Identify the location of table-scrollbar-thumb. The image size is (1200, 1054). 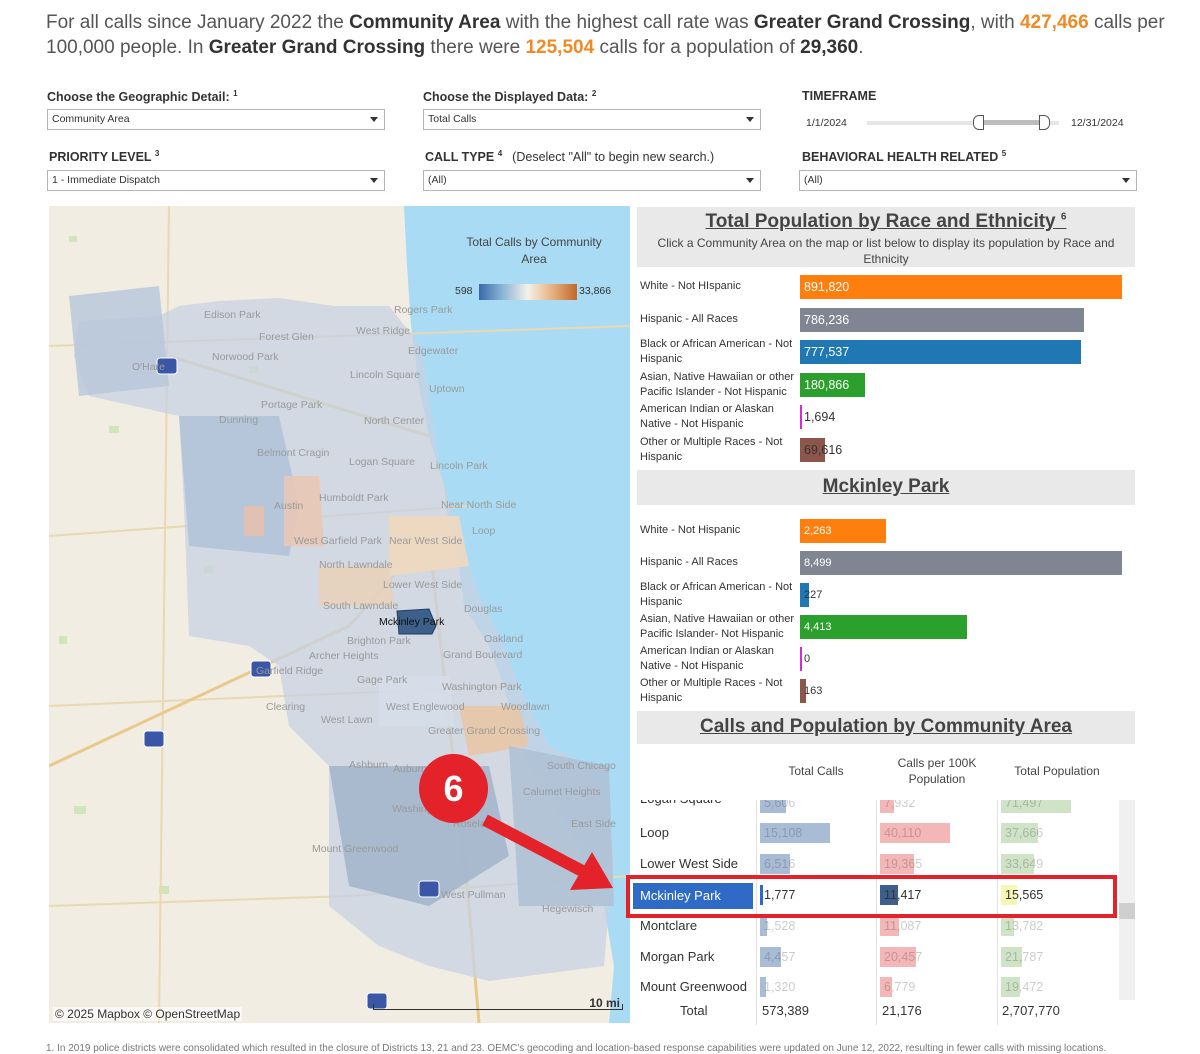
(1127, 911).